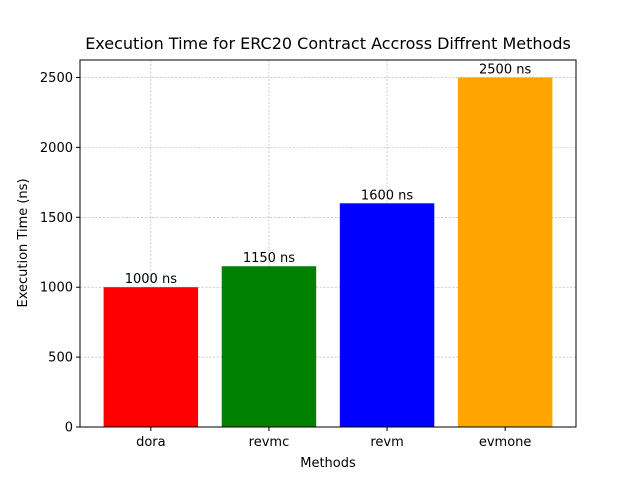 The height and width of the screenshot is (480, 640). I want to click on y-tick-label: 1500, so click(56, 218).